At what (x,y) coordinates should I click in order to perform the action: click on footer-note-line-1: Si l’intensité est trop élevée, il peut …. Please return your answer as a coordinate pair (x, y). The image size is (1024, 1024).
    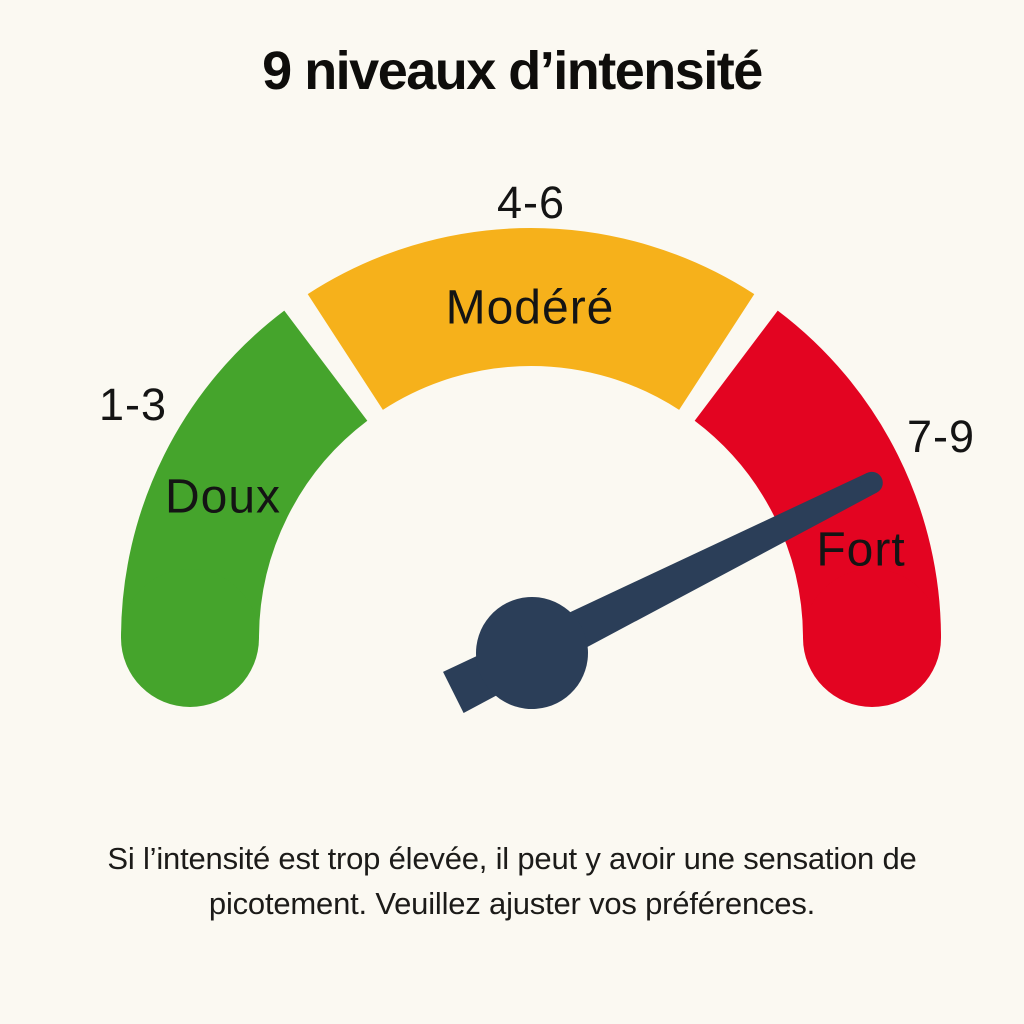
    Looking at the image, I should click on (512, 858).